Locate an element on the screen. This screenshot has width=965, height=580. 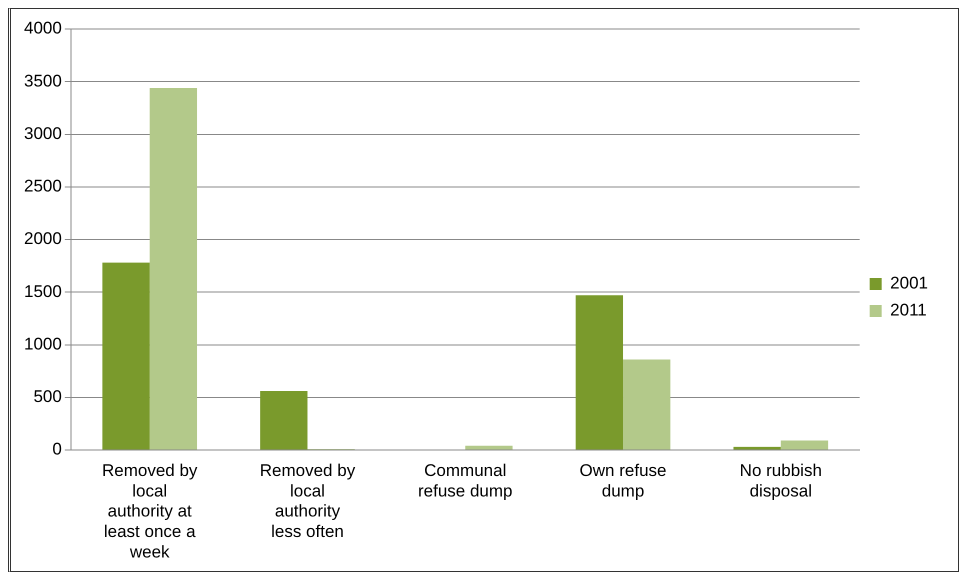
x-tick-label: Communal refuse dump is located at coordinates (465, 480).